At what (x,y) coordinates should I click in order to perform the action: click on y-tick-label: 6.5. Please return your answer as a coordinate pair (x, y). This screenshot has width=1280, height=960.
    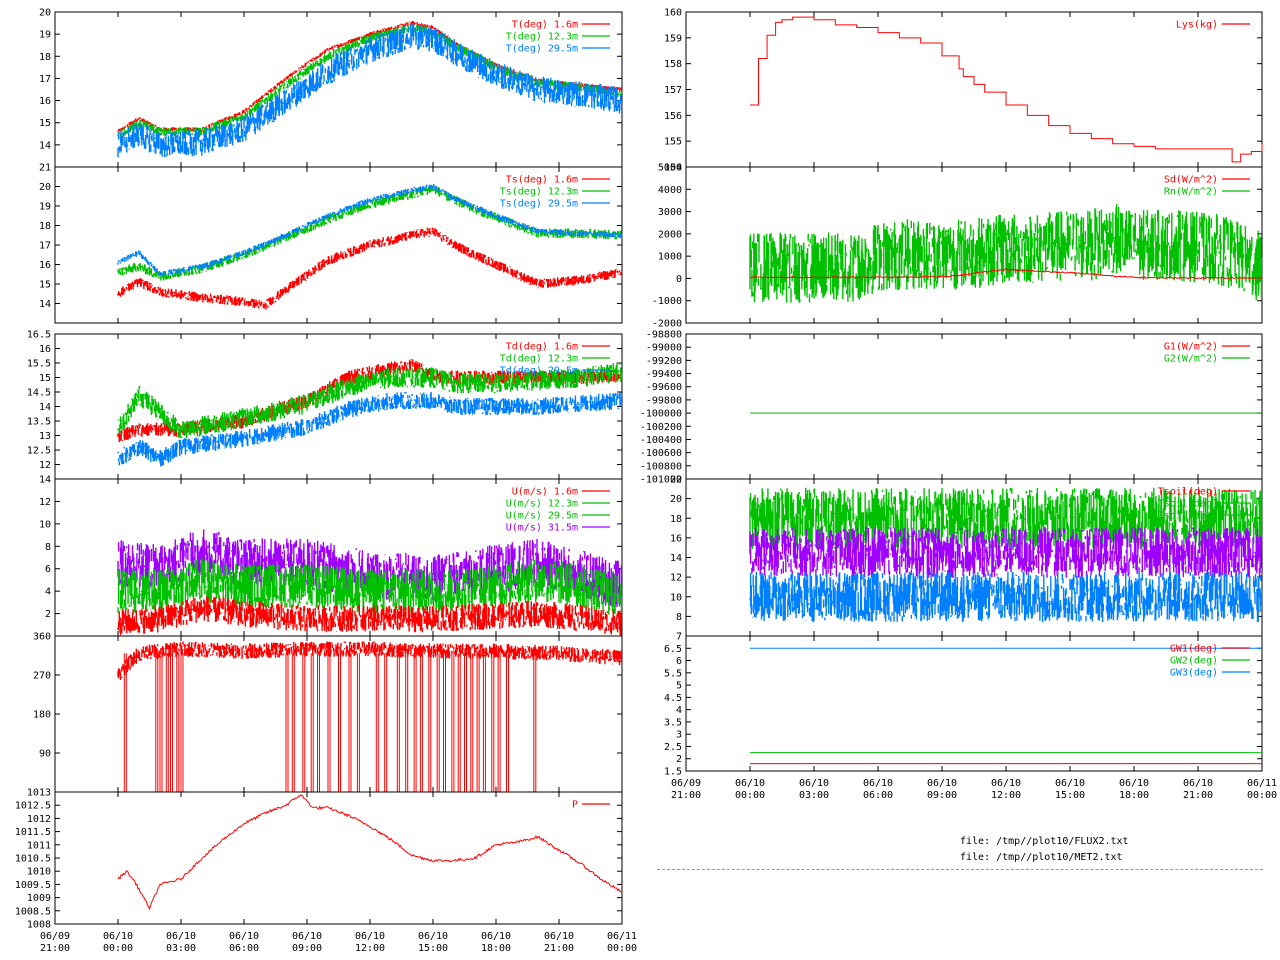
    Looking at the image, I should click on (673, 649).